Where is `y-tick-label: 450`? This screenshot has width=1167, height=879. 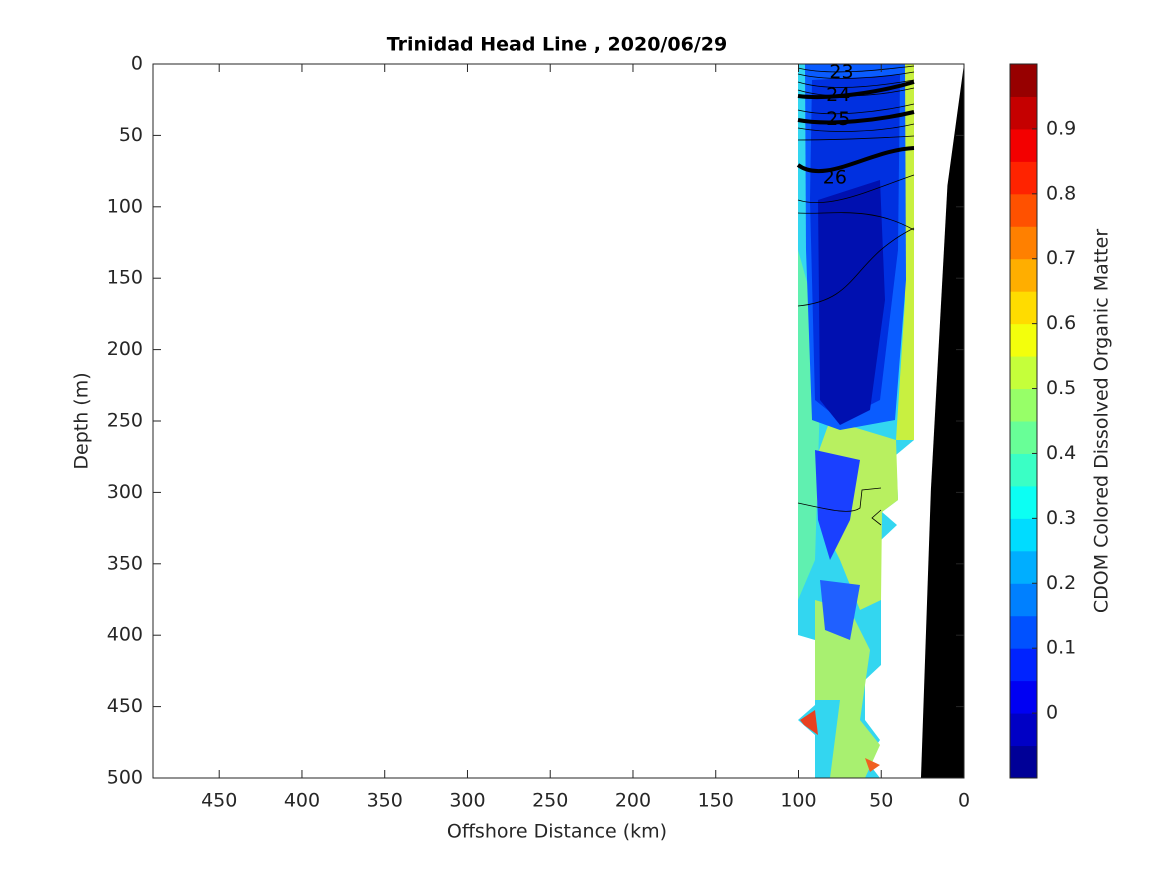 y-tick-label: 450 is located at coordinates (125, 706).